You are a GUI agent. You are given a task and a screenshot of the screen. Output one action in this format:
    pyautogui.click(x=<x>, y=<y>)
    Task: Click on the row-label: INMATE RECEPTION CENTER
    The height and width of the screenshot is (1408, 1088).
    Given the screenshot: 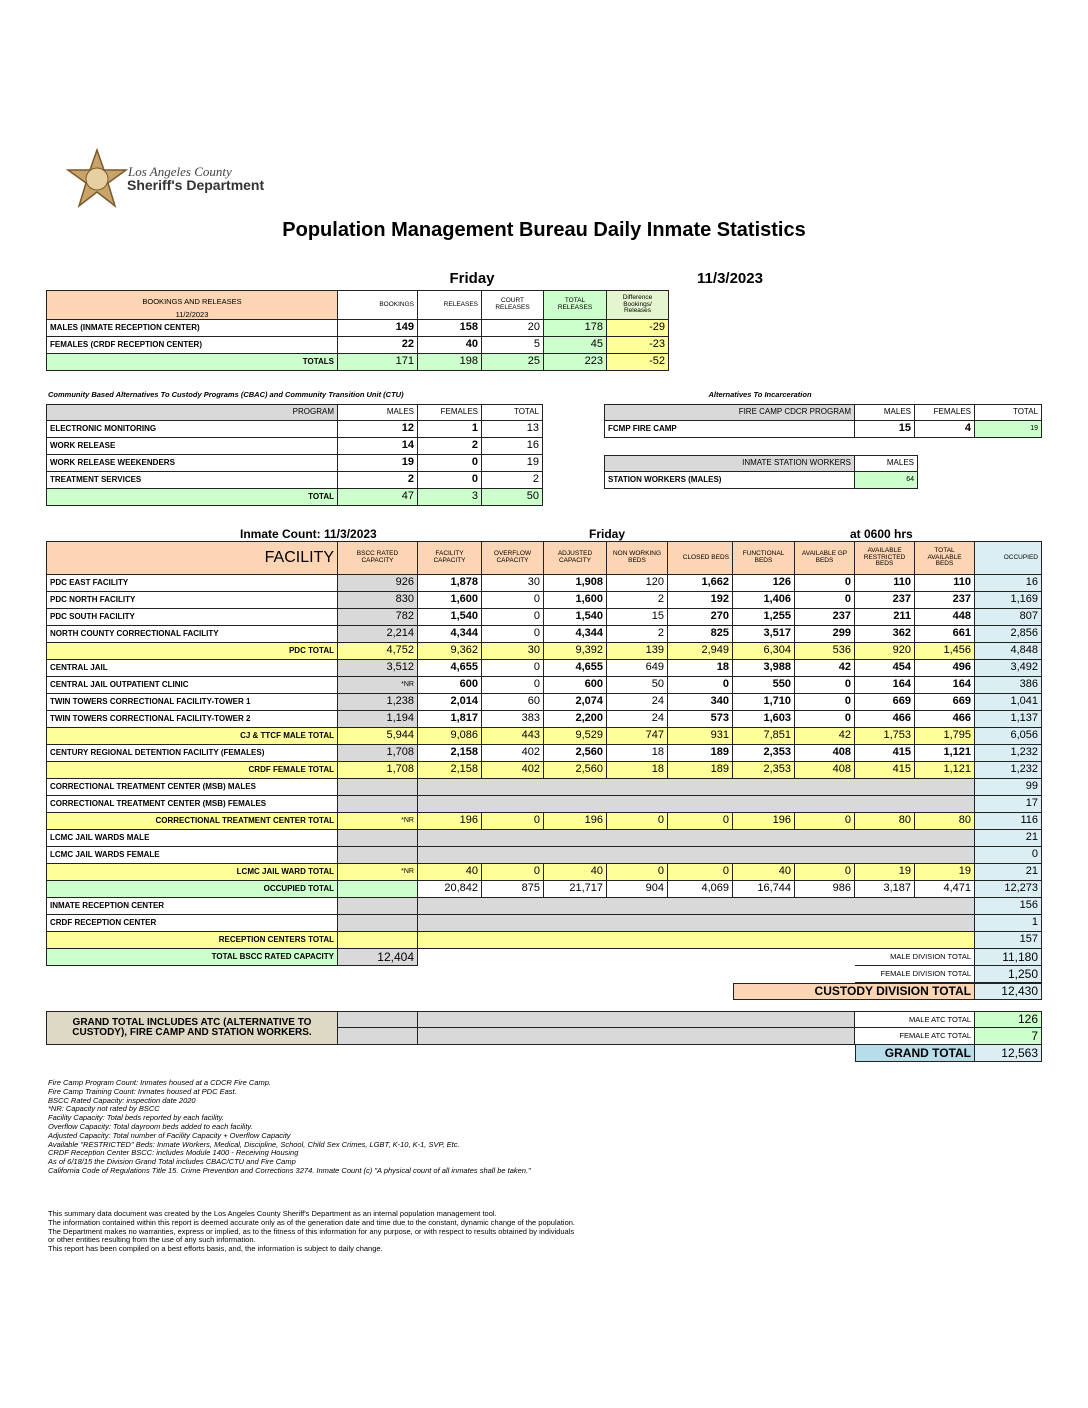 What is the action you would take?
    pyautogui.click(x=192, y=906)
    